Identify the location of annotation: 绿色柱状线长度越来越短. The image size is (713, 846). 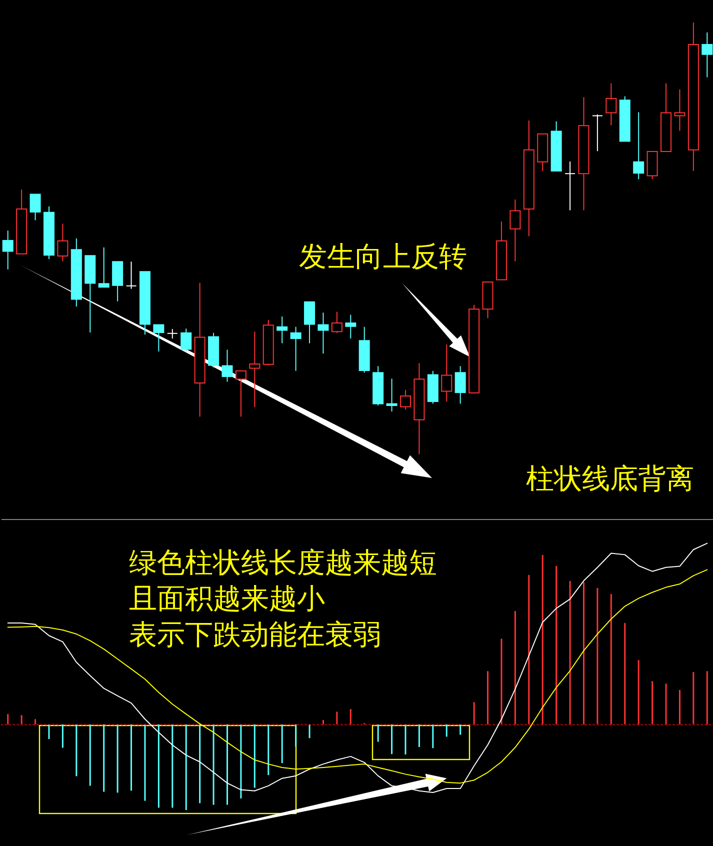
(283, 562).